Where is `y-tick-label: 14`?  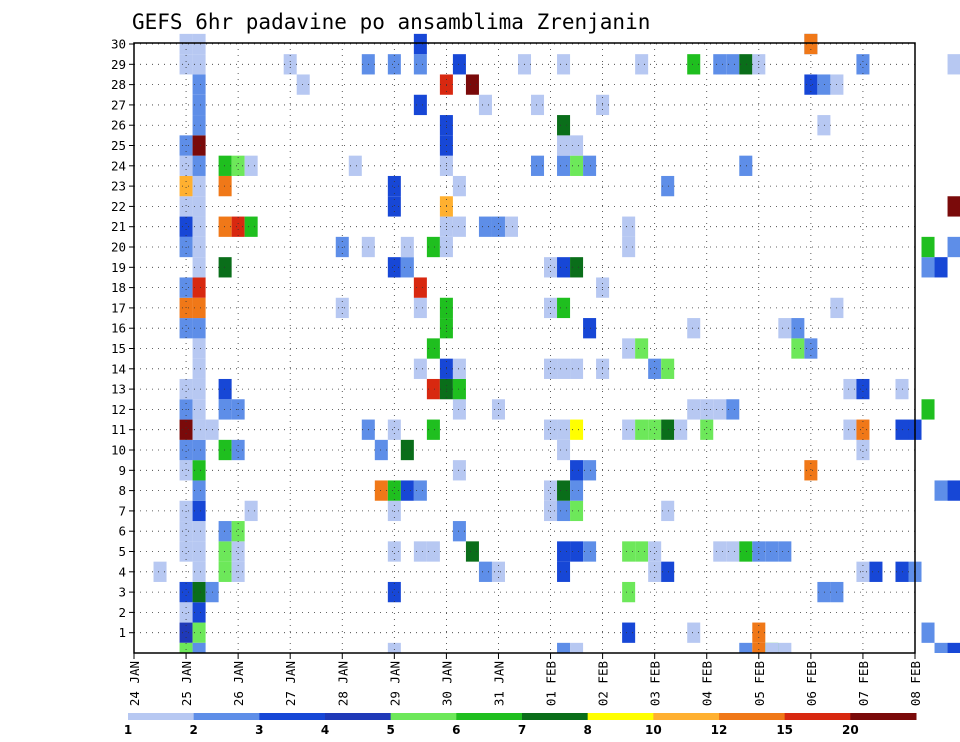
y-tick-label: 14 is located at coordinates (118, 368).